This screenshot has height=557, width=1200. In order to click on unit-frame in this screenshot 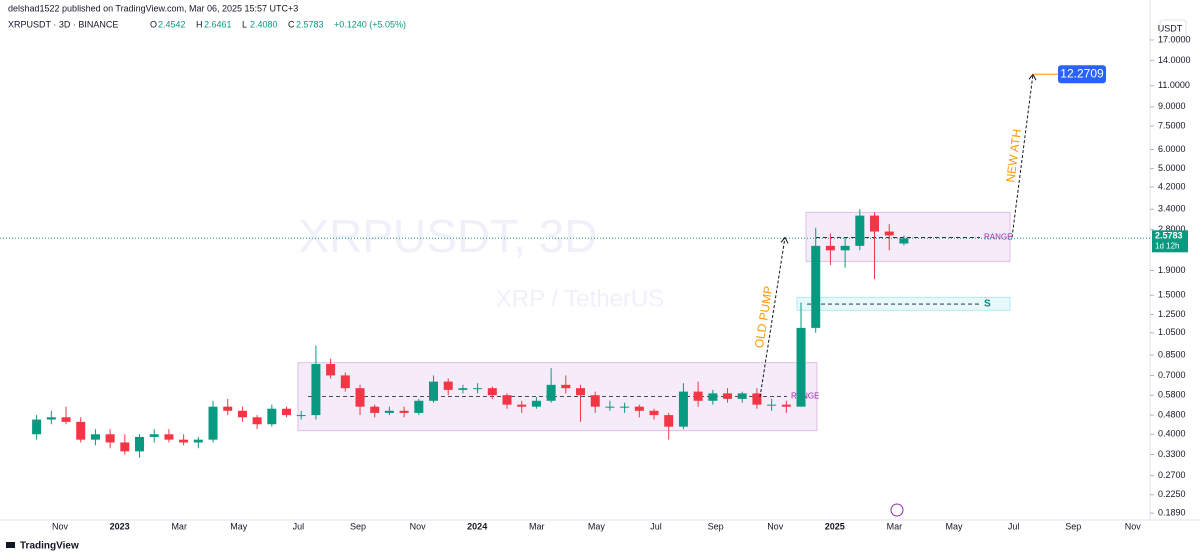, I will do `click(1173, 29)`.